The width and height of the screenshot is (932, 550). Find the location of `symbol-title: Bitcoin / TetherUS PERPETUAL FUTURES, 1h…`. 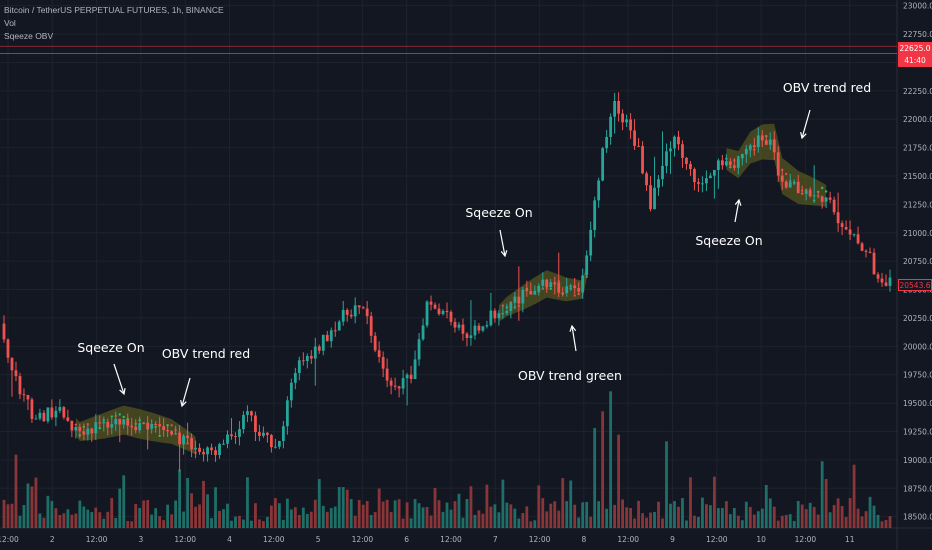

symbol-title: Bitcoin / TetherUS PERPETUAL FUTURES, 1h… is located at coordinates (114, 10).